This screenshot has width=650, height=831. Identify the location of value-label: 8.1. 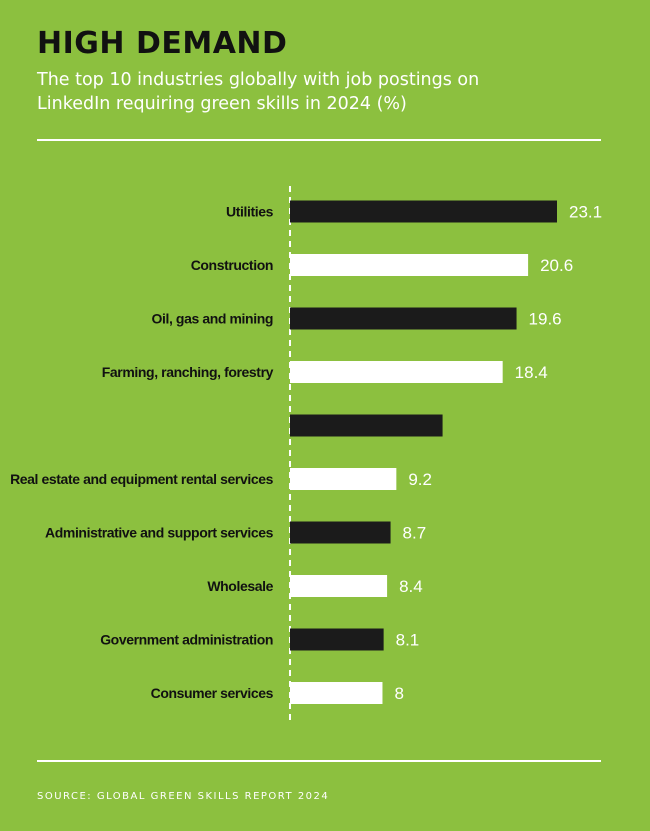
(408, 640).